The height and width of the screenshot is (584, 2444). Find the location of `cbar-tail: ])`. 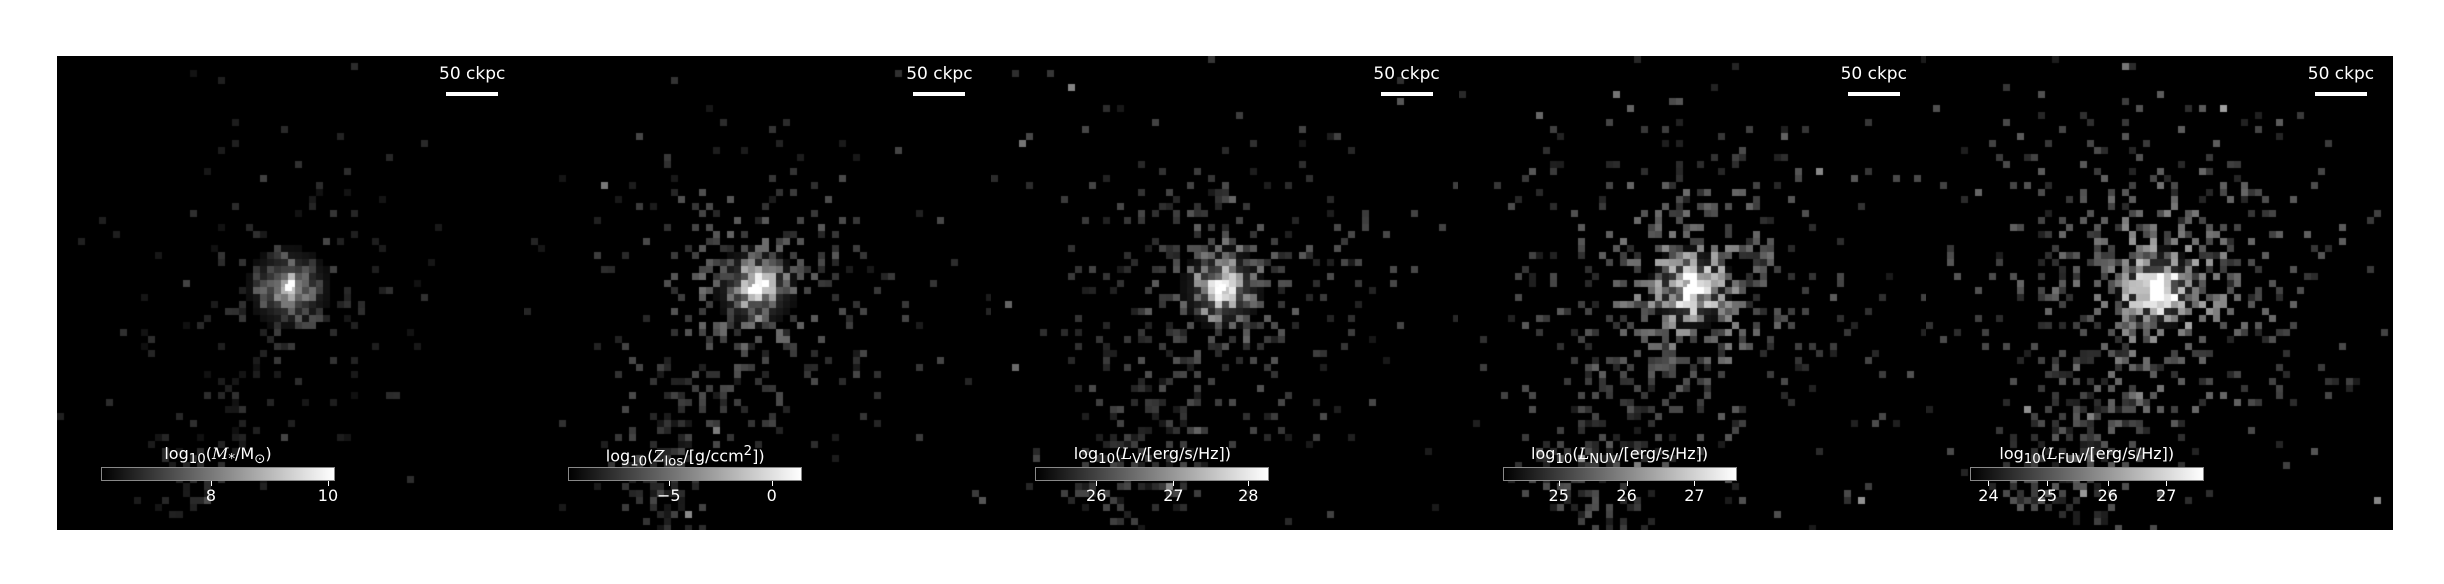

cbar-tail: ]) is located at coordinates (758, 456).